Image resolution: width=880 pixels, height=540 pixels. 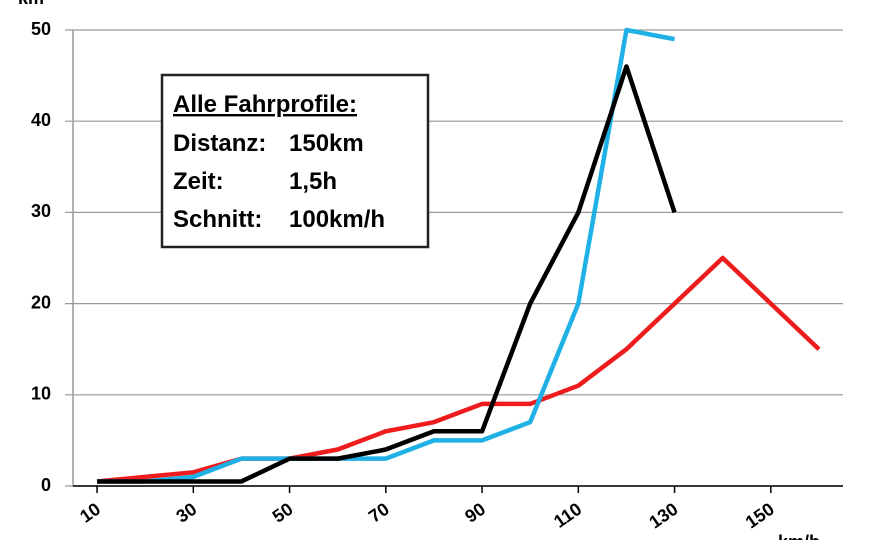 What do you see at coordinates (283, 513) in the screenshot?
I see `x-tick-label: 50` at bounding box center [283, 513].